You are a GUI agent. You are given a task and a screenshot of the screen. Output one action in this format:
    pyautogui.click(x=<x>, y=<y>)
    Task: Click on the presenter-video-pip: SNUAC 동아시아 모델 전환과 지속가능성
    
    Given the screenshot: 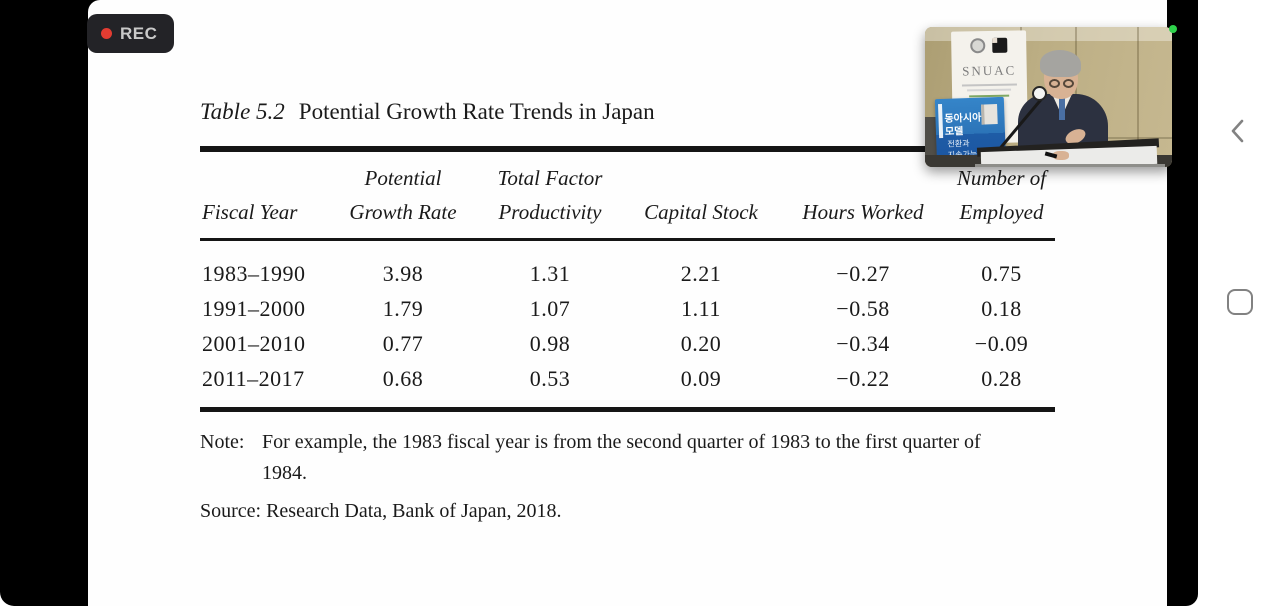 What is the action you would take?
    pyautogui.click(x=1048, y=97)
    